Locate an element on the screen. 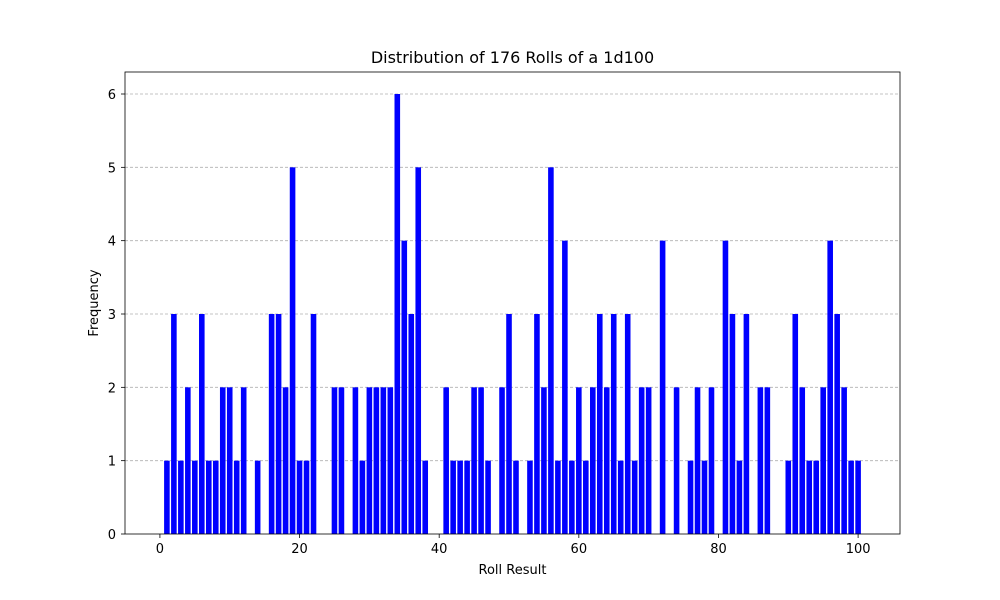  x-tick-label: 20 is located at coordinates (299, 549).